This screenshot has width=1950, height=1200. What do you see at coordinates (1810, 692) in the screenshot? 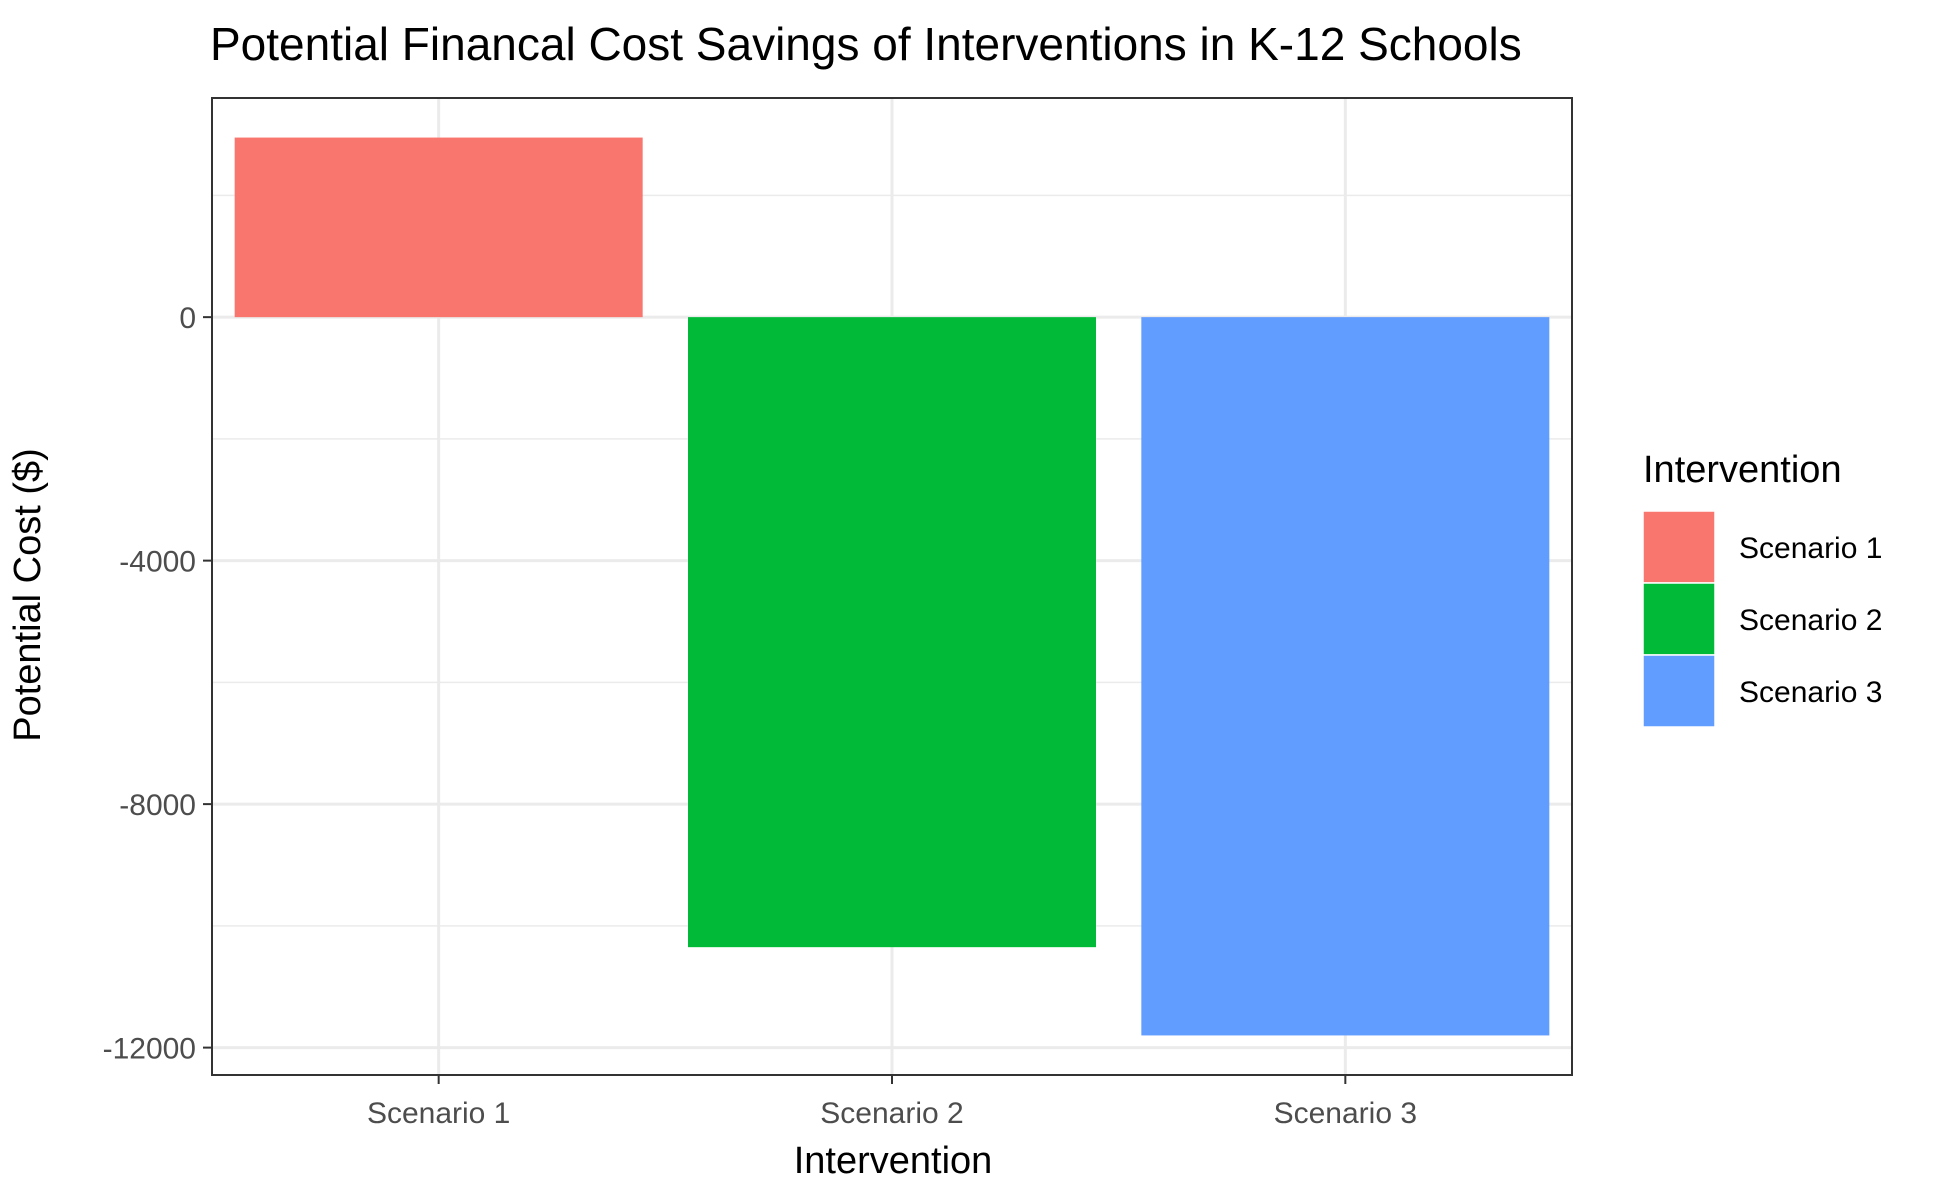
I see `legend-label: Scenario 3` at bounding box center [1810, 692].